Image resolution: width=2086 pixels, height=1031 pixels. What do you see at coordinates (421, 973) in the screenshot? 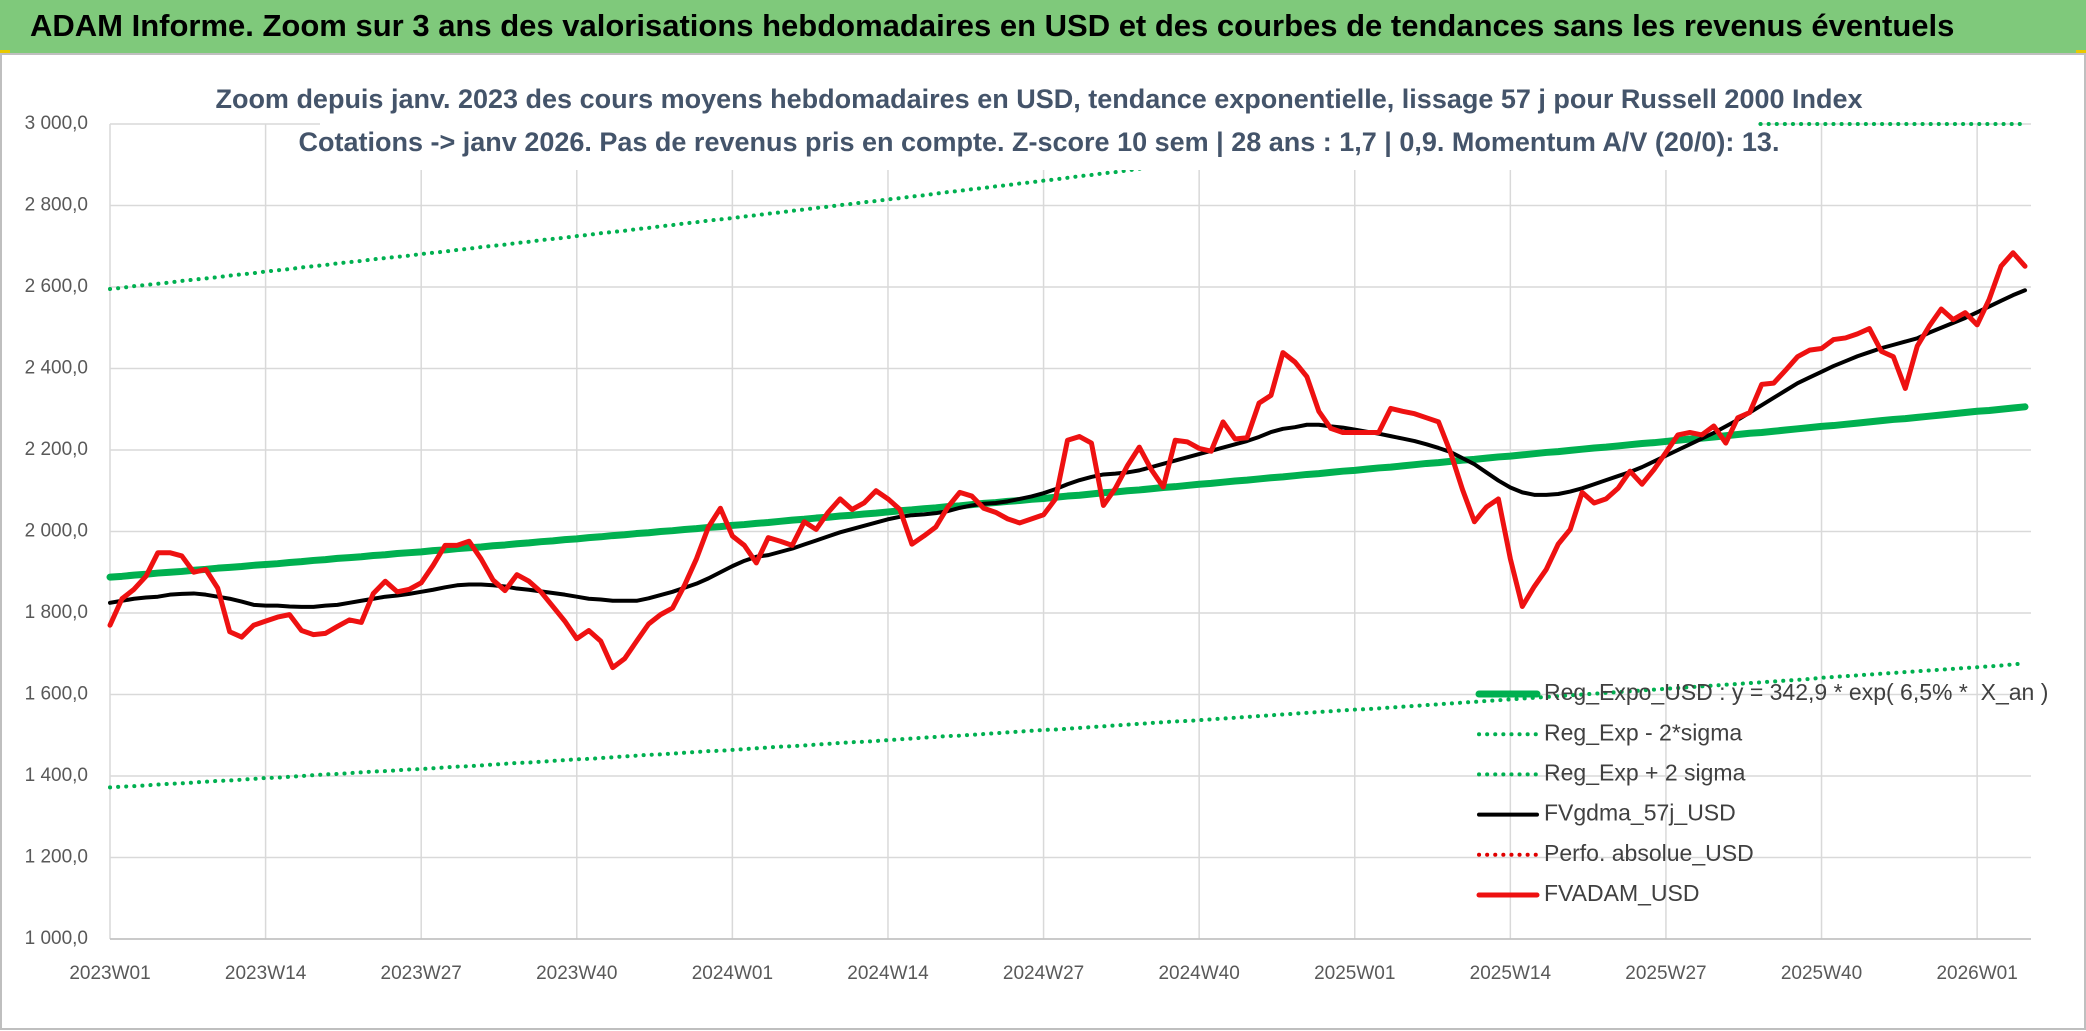
I see `x-tick-label: 2023W27` at bounding box center [421, 973].